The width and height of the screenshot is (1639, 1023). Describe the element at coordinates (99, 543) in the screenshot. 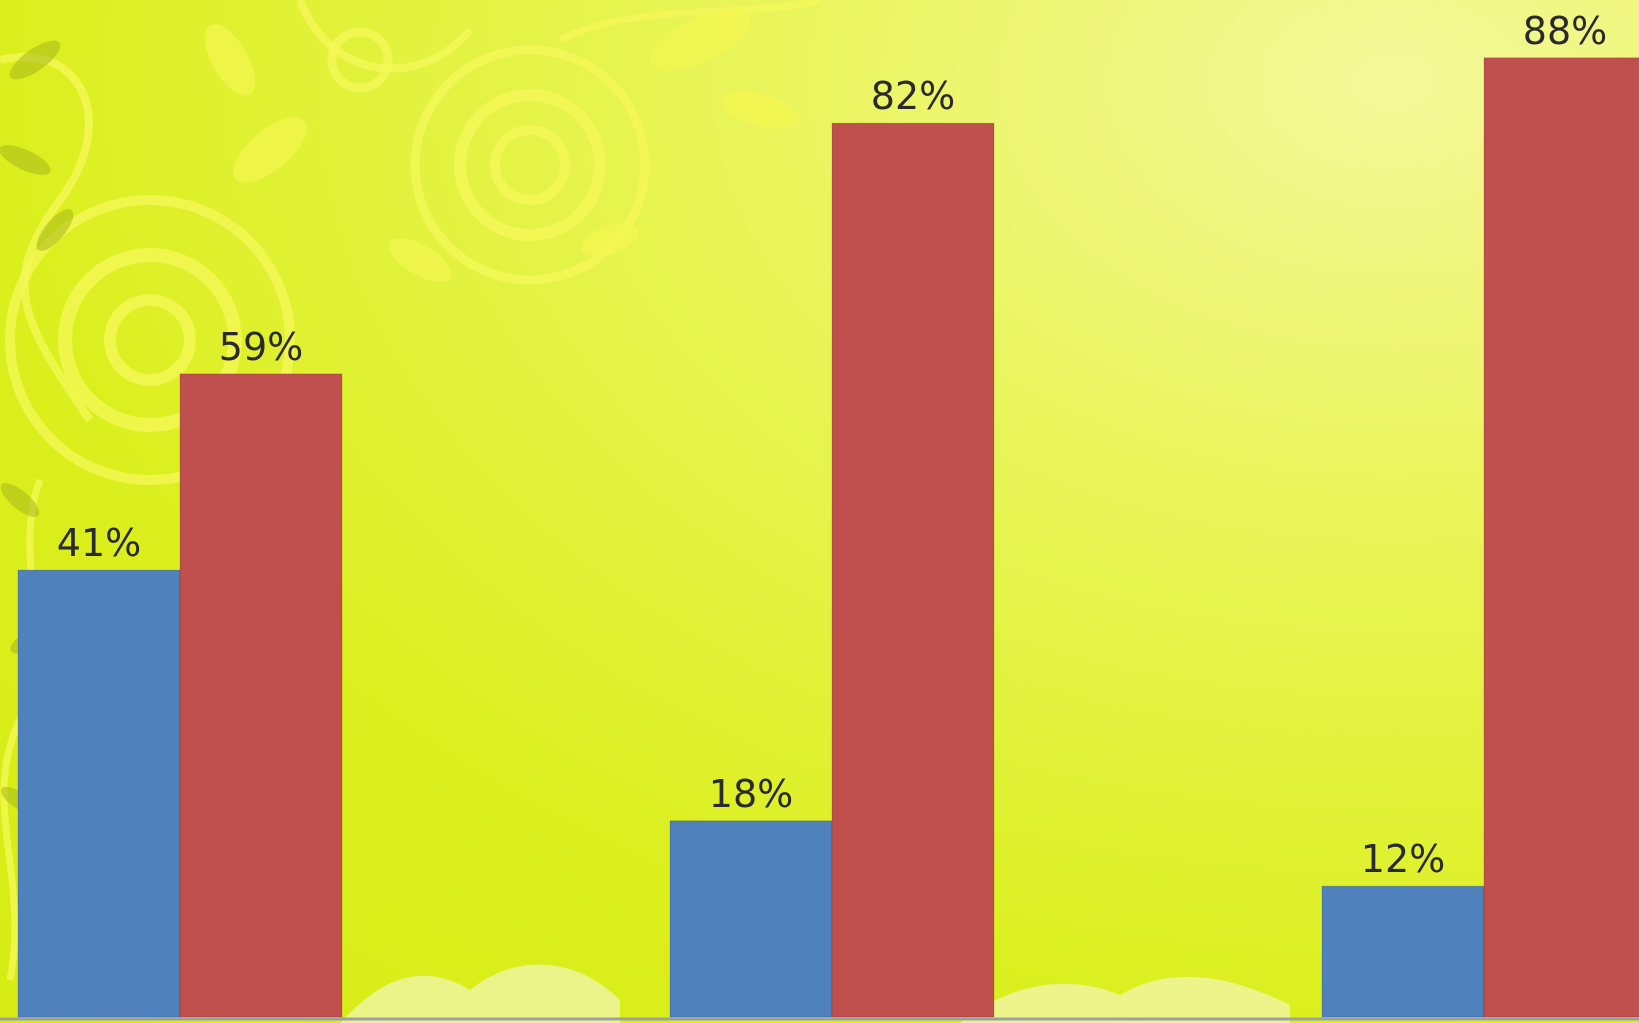

I see `data-label-series-1-category-1: 41%` at that location.